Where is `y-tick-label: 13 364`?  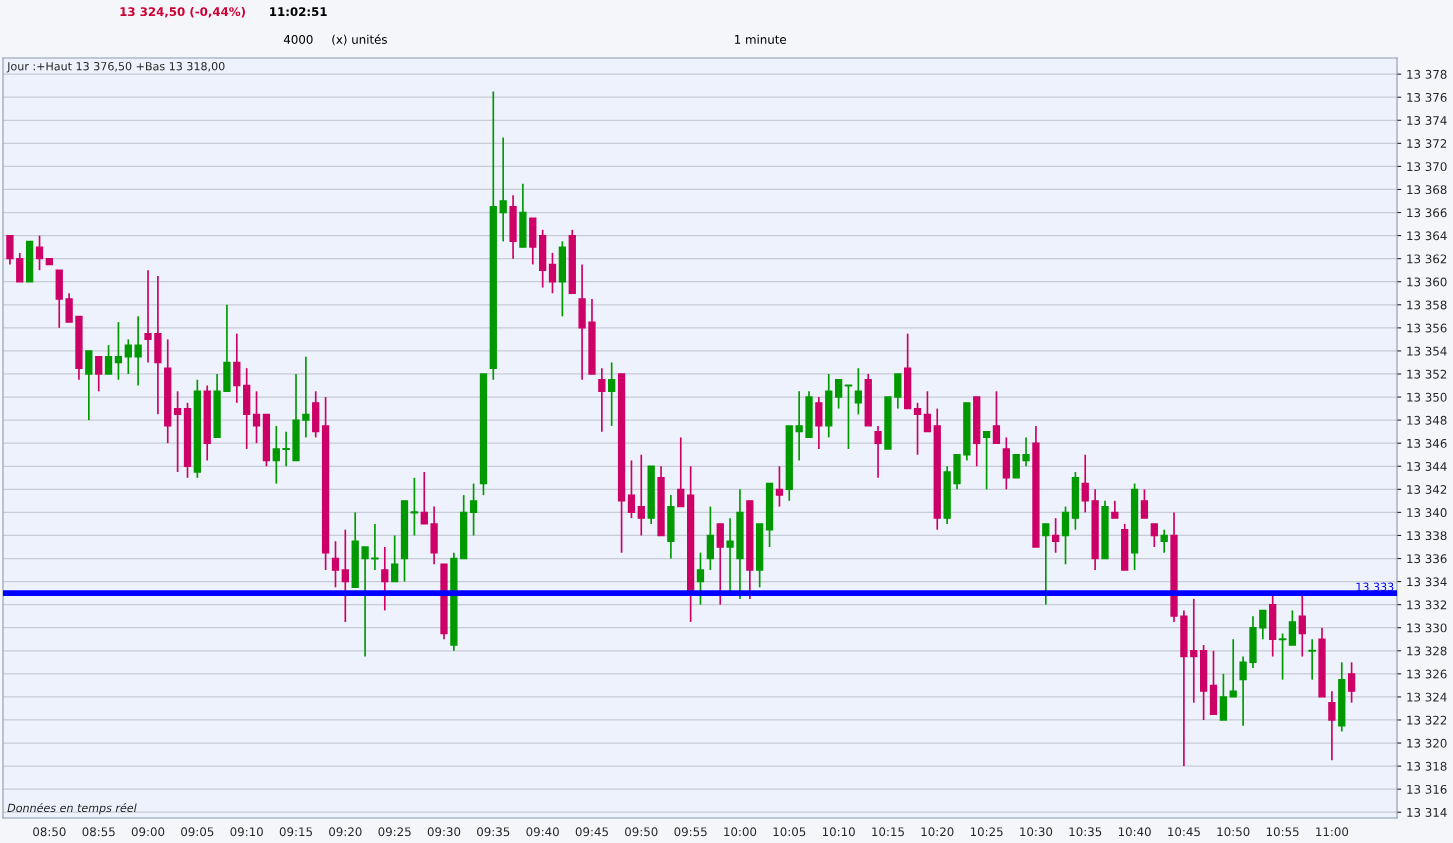 y-tick-label: 13 364 is located at coordinates (1427, 236).